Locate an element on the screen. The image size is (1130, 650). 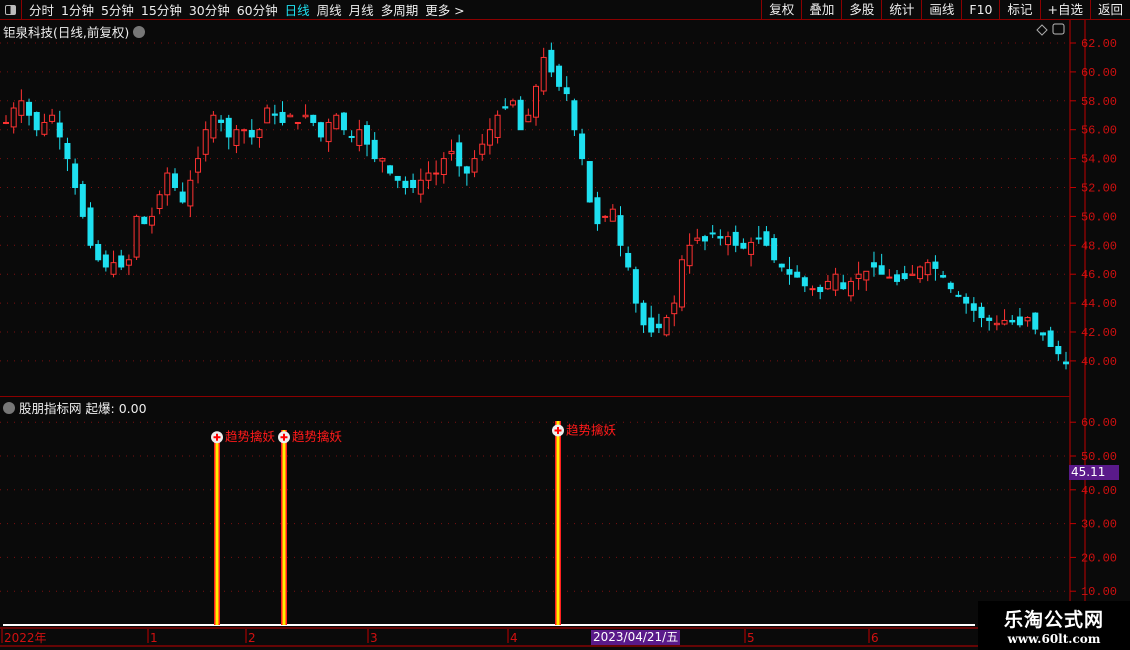
period-2: 5分钟 is located at coordinates (117, 10).